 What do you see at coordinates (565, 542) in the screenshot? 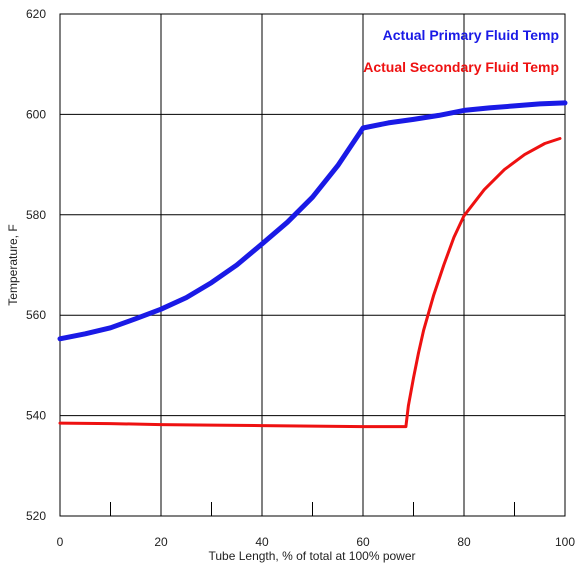
I see `x-tick-label: 100` at bounding box center [565, 542].